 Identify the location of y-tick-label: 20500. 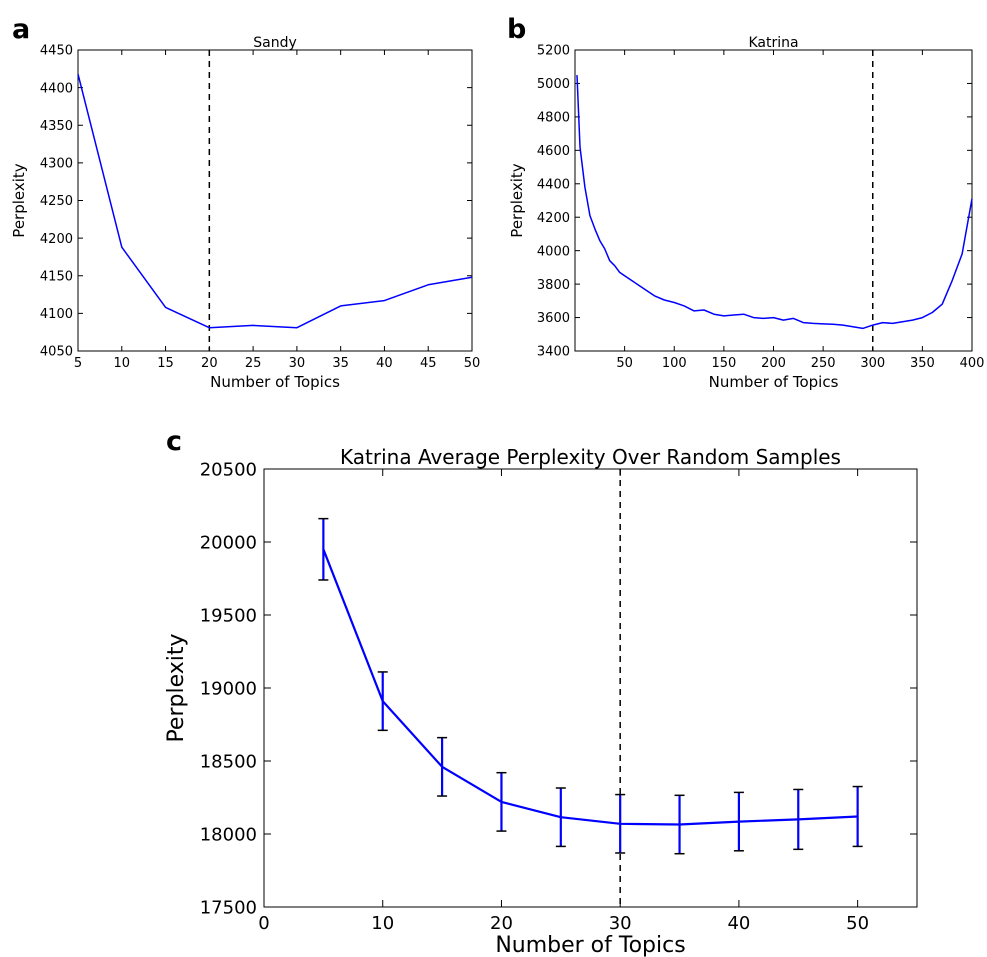
(228, 469).